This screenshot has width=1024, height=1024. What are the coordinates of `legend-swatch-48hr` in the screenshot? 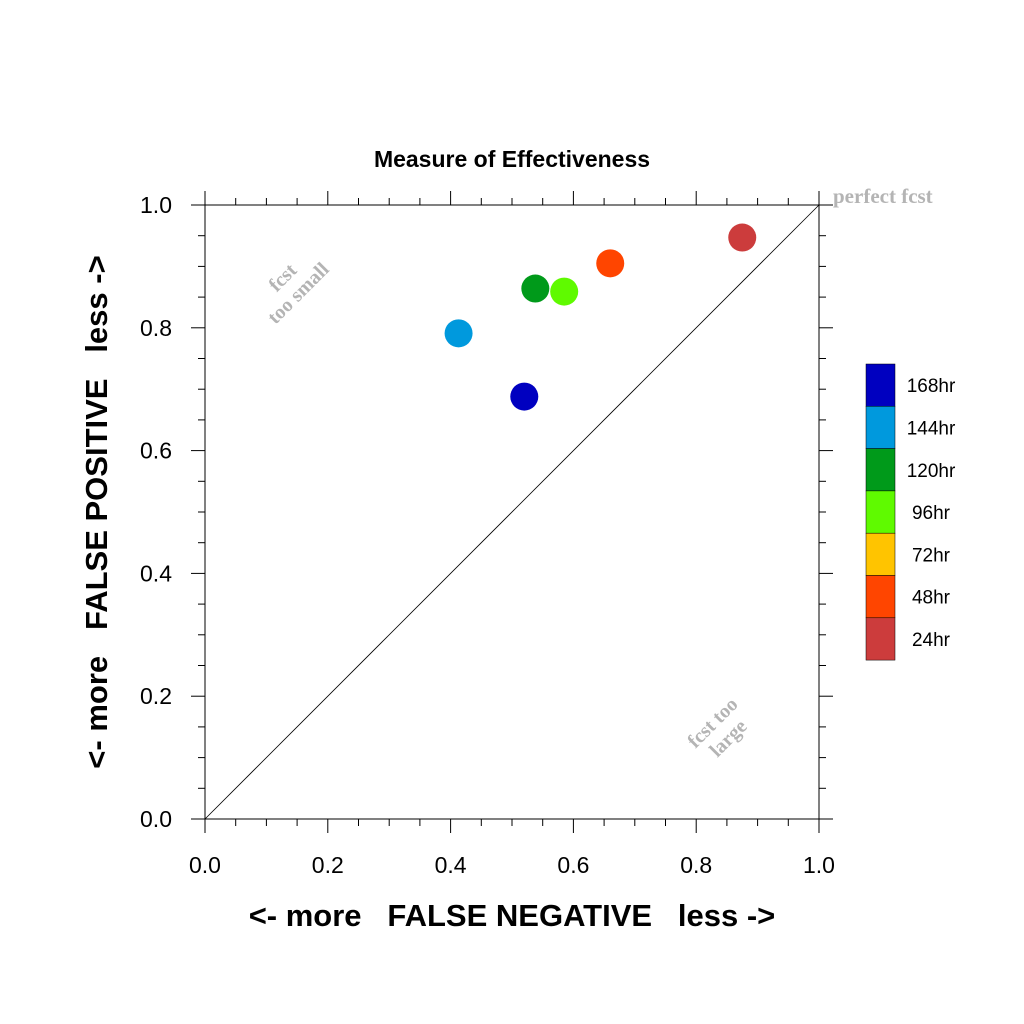 It's located at (880, 597).